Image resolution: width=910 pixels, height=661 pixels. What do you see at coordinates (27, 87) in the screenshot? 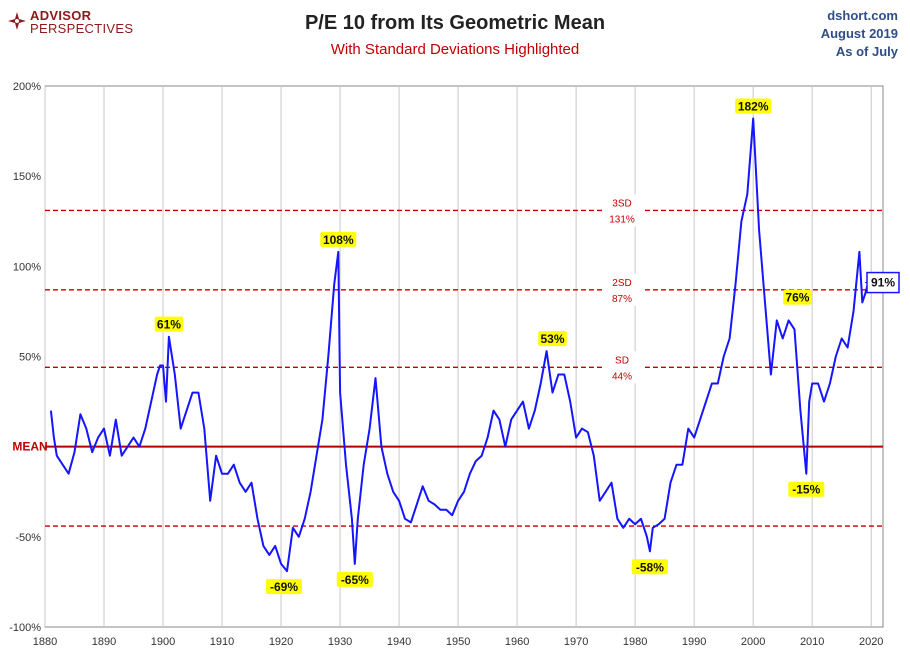
I see `y-tick-label: 200%` at bounding box center [27, 87].